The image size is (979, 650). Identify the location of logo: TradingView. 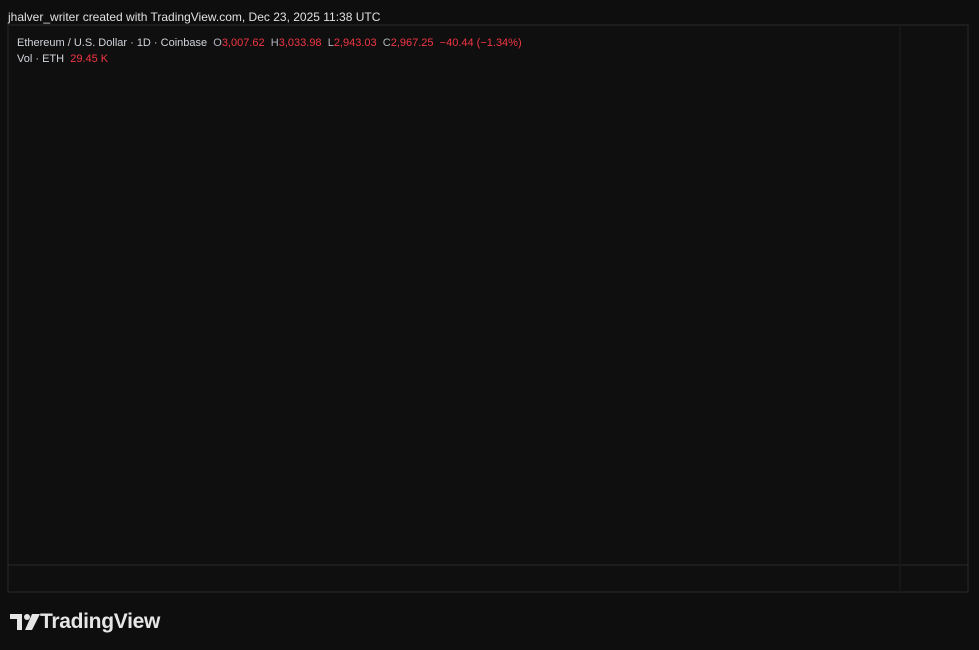
(100, 621).